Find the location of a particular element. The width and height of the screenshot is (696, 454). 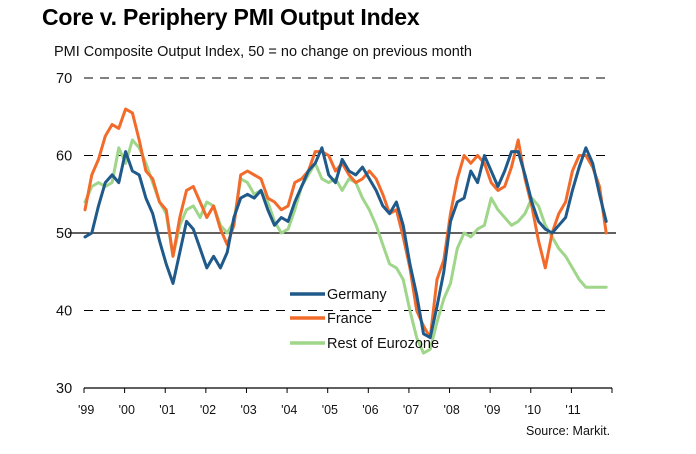

x-tick-label: '05 is located at coordinates (330, 410).